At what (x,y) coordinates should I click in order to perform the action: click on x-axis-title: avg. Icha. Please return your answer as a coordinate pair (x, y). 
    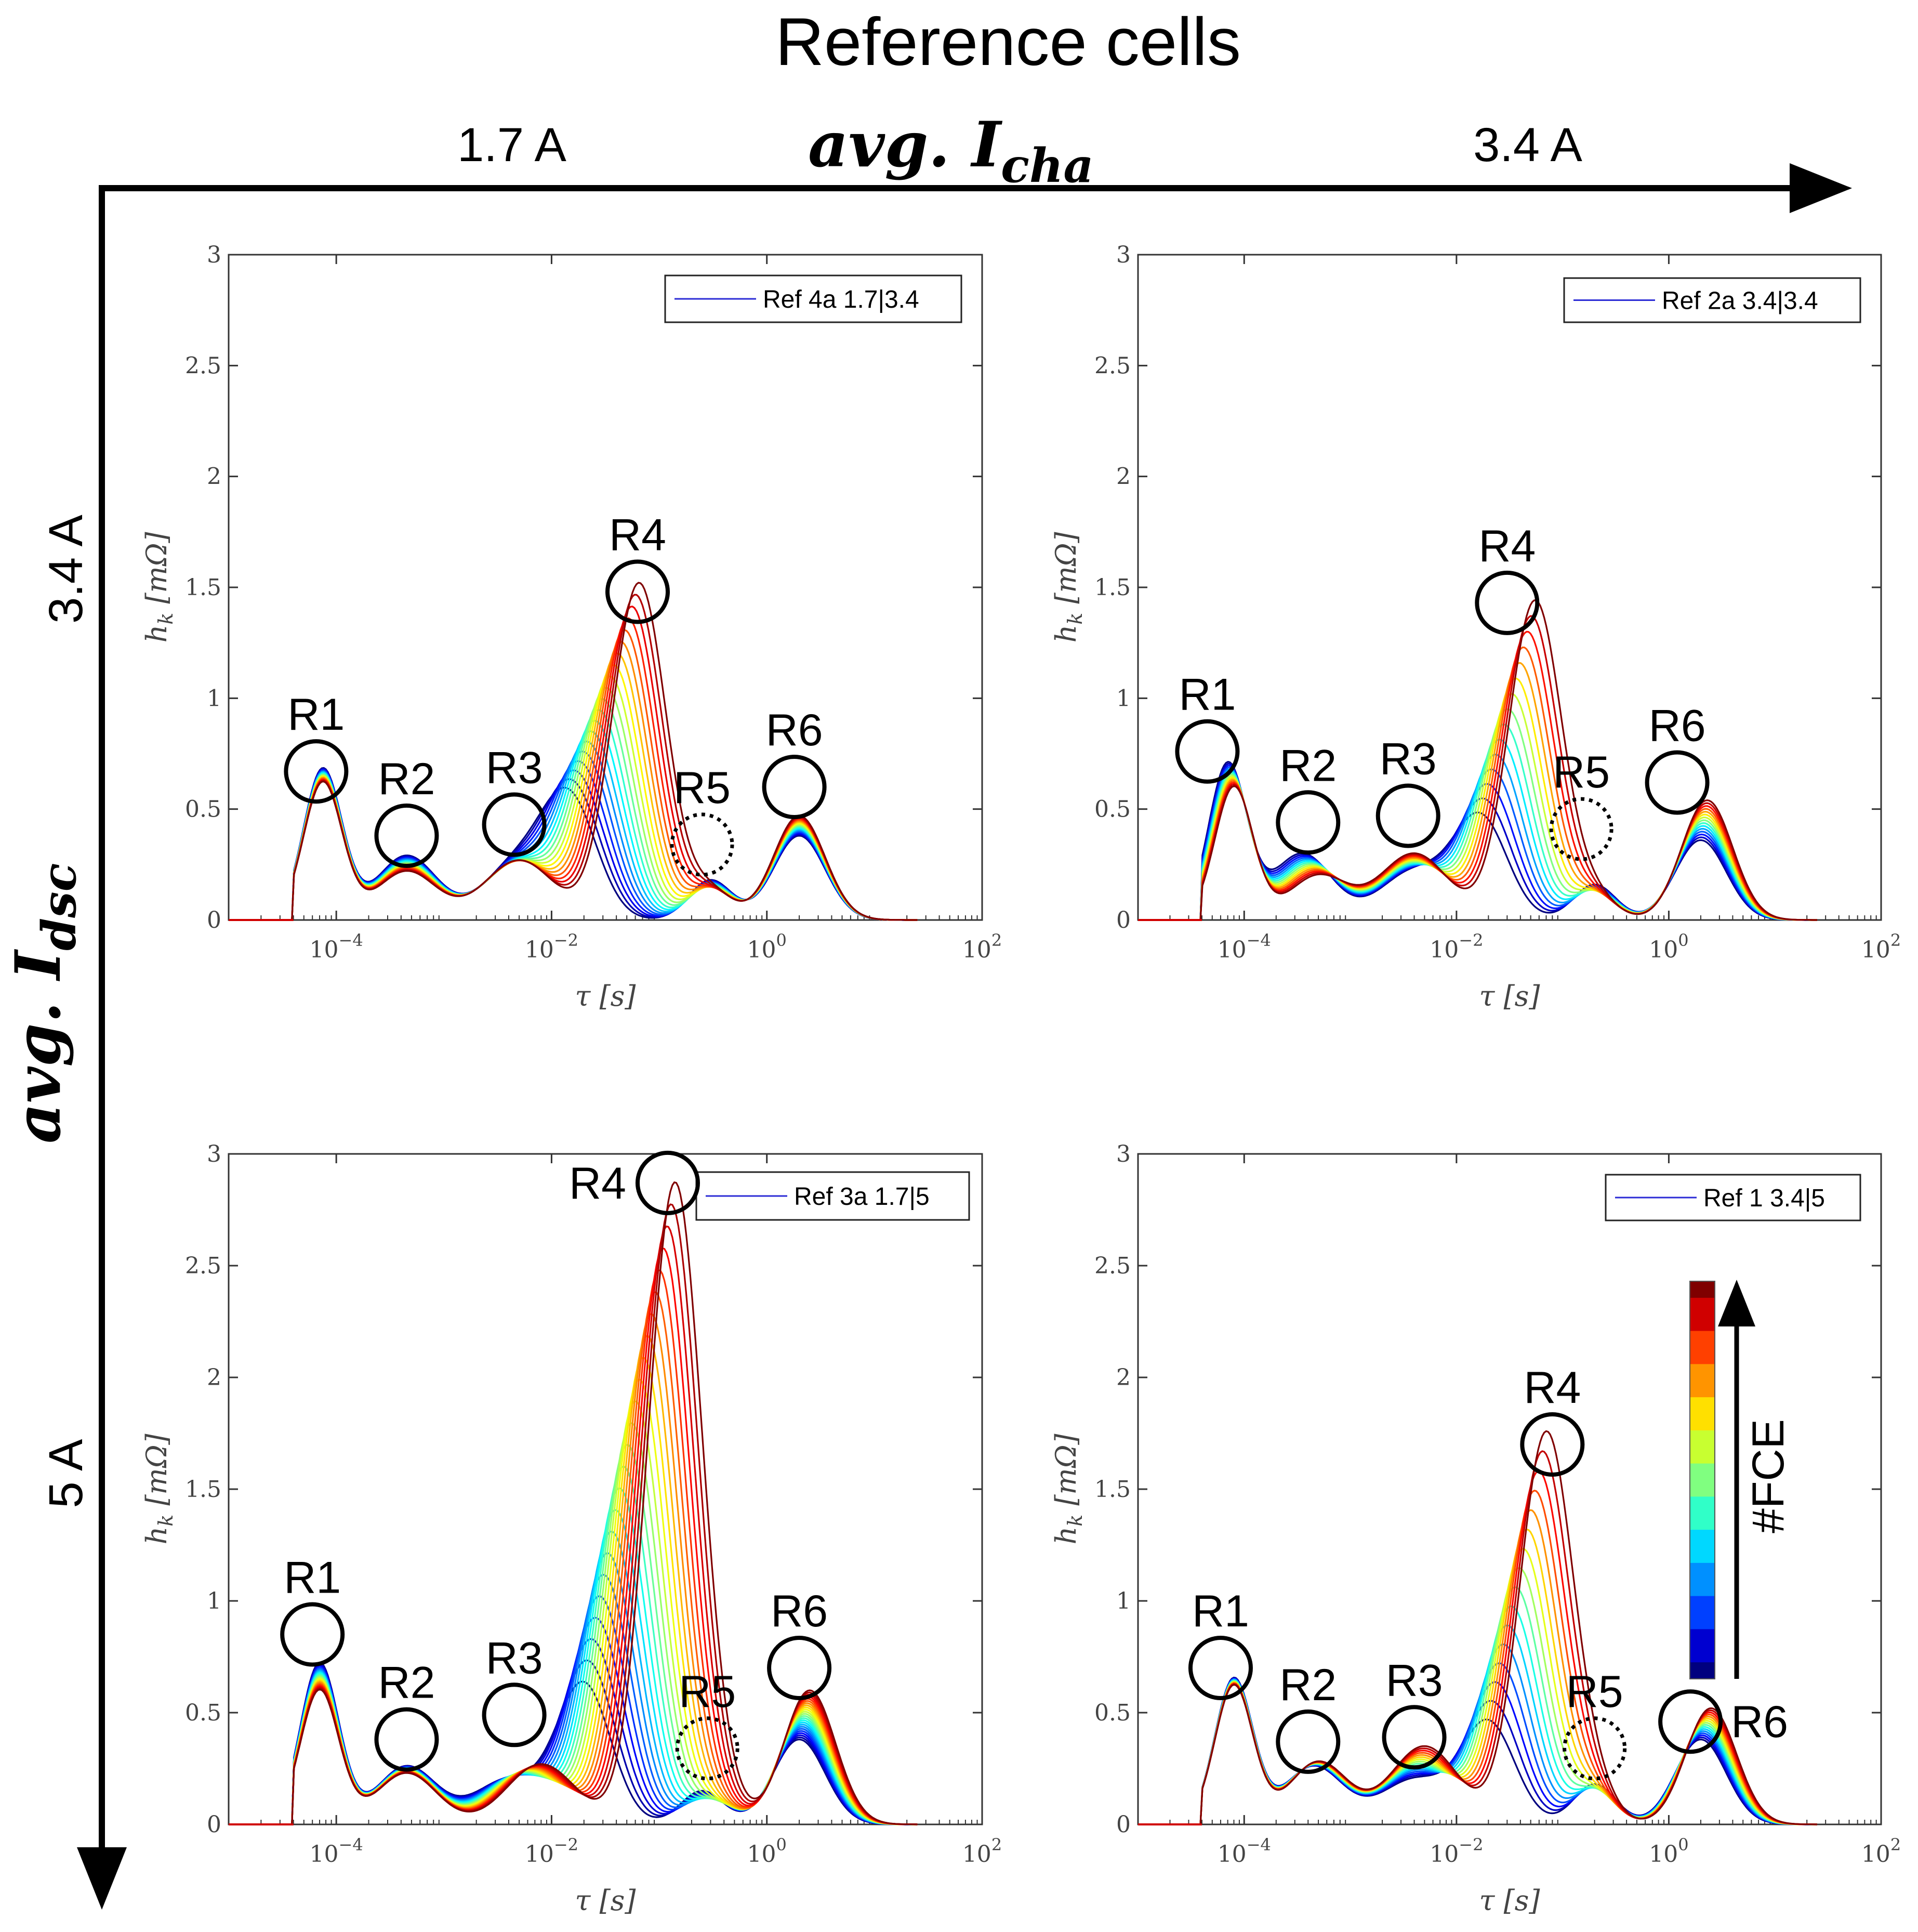
    Looking at the image, I should click on (951, 150).